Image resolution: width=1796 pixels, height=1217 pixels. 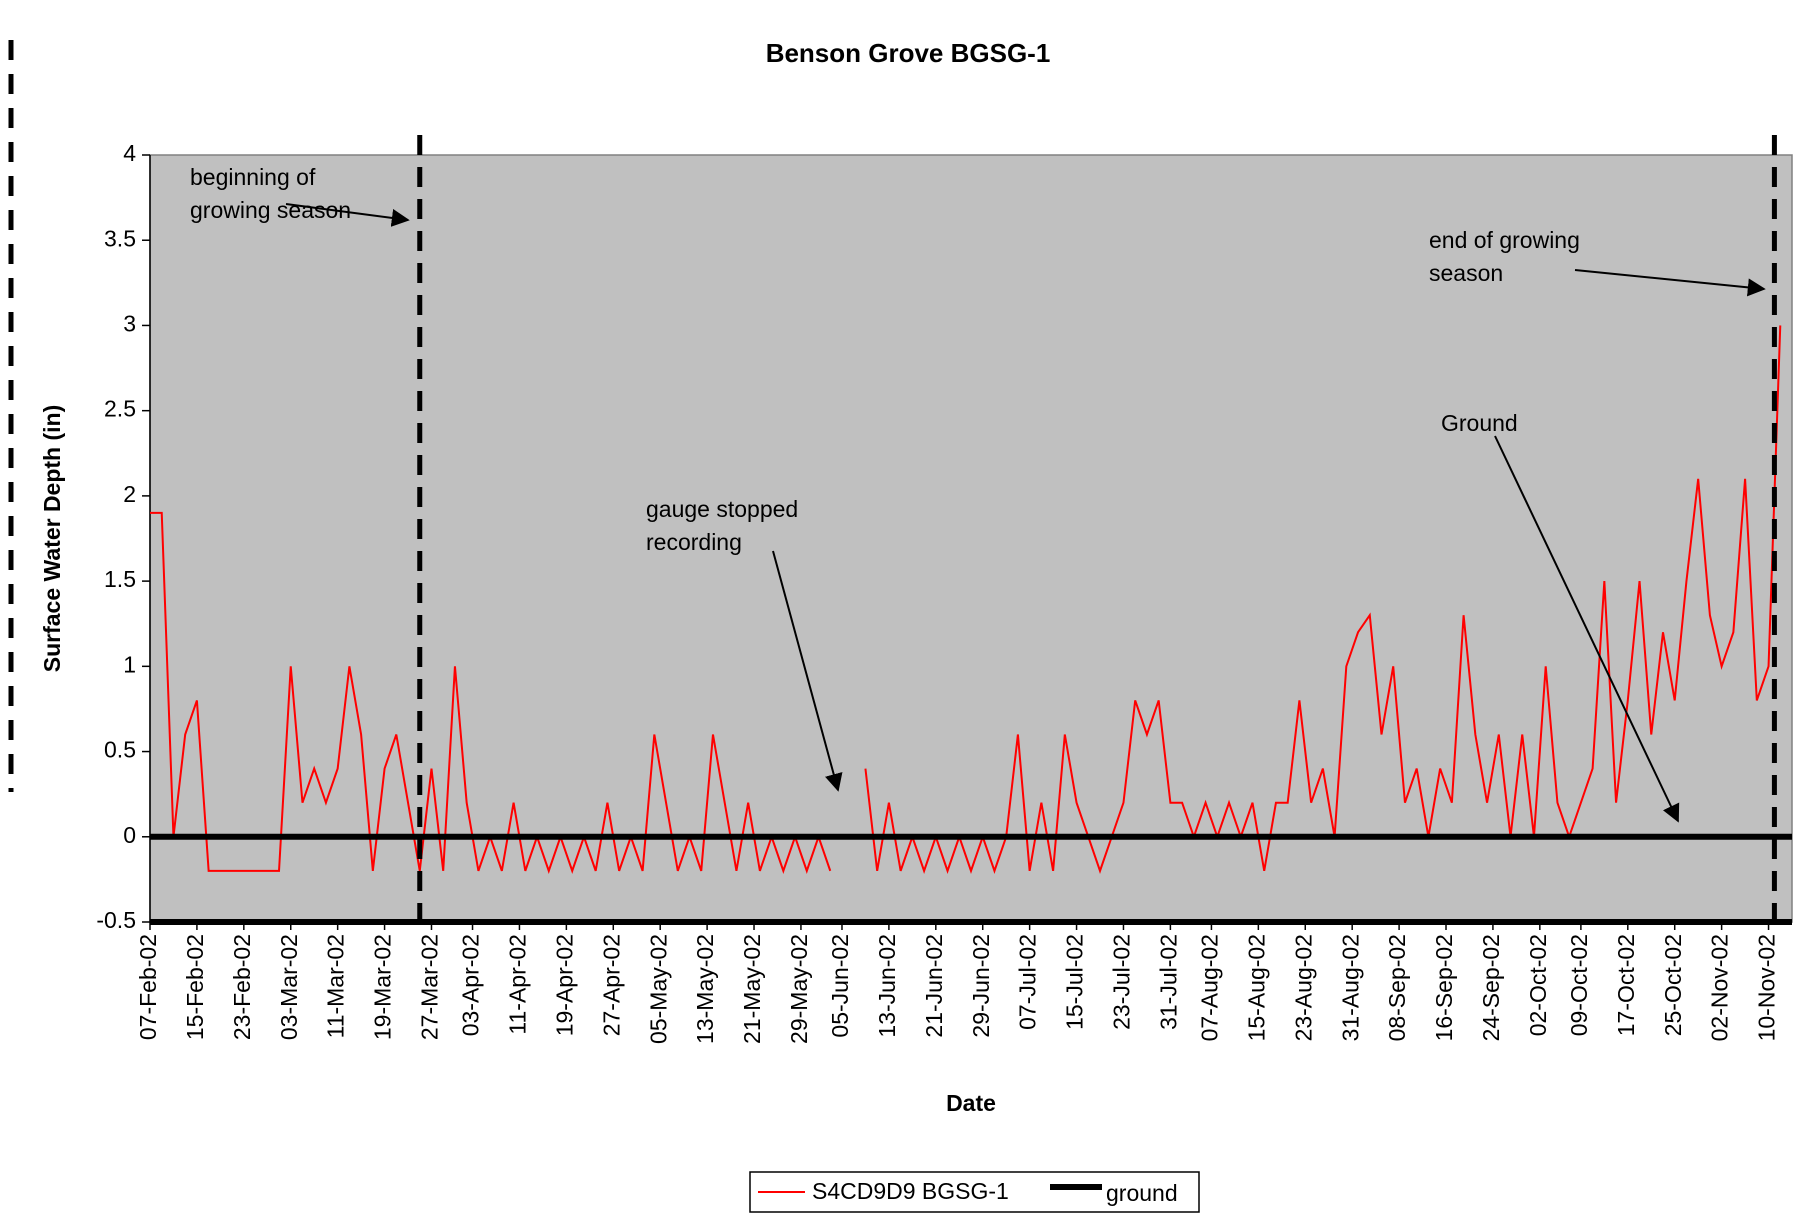 What do you see at coordinates (129, 153) in the screenshot?
I see `y-tick-label: 4` at bounding box center [129, 153].